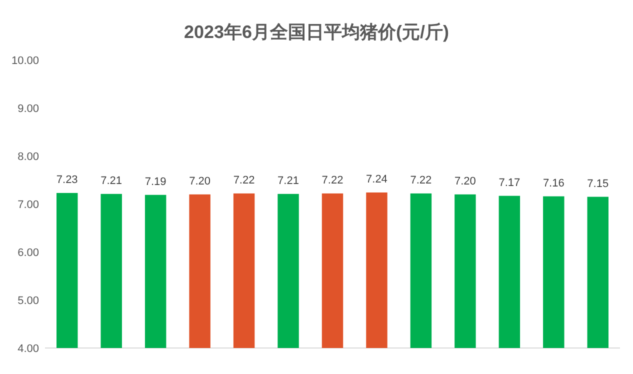 The height and width of the screenshot is (374, 633). Describe the element at coordinates (28, 349) in the screenshot. I see `y-tick-label: 4.00` at that location.